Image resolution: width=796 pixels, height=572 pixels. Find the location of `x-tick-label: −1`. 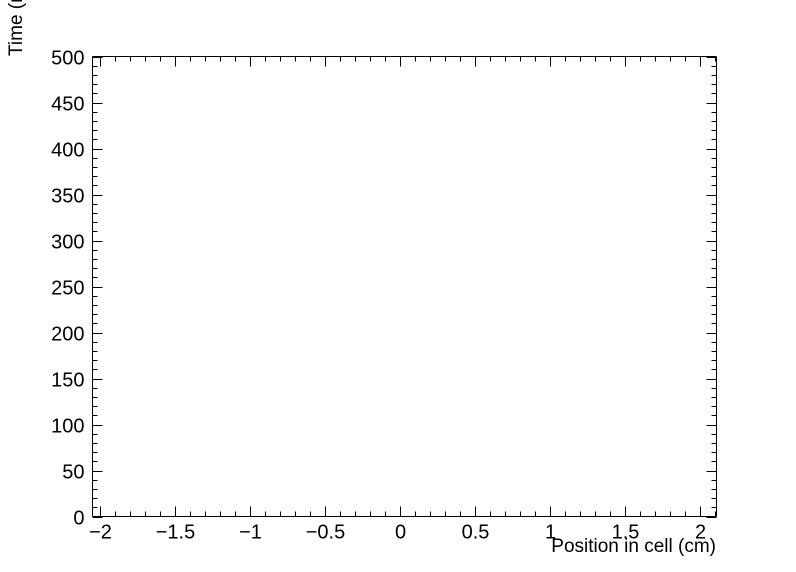

x-tick-label: −1 is located at coordinates (250, 533).